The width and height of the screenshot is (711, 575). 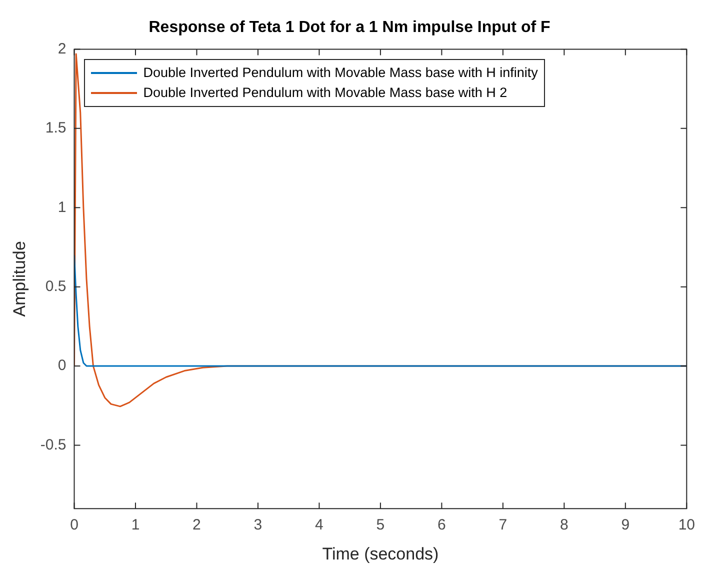 I want to click on y-tick-label: 0, so click(x=62, y=365).